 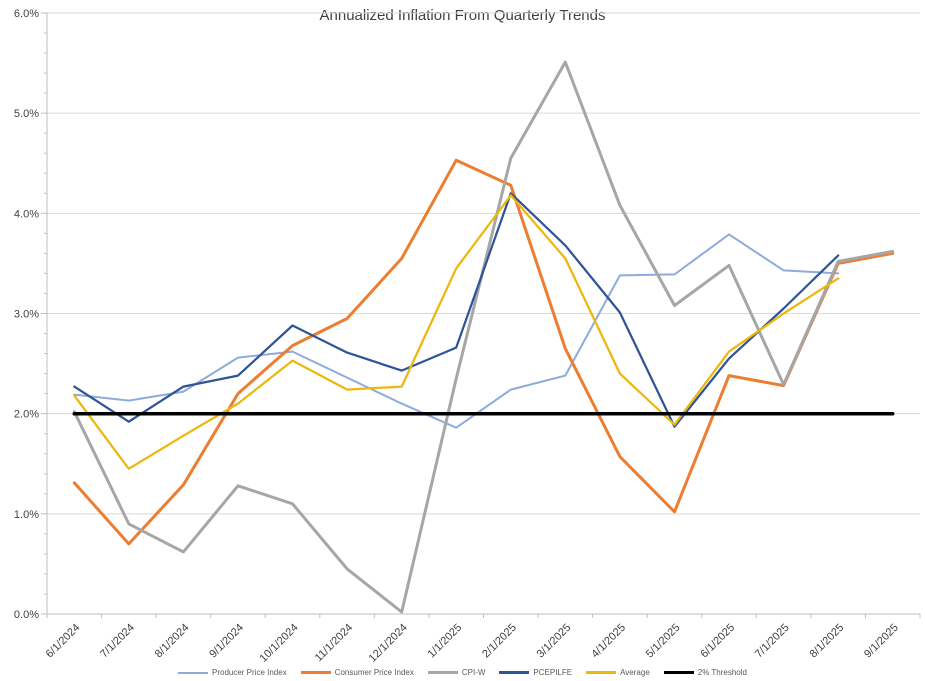 I want to click on y-axis-tick-label: 0.0%, so click(x=26, y=615).